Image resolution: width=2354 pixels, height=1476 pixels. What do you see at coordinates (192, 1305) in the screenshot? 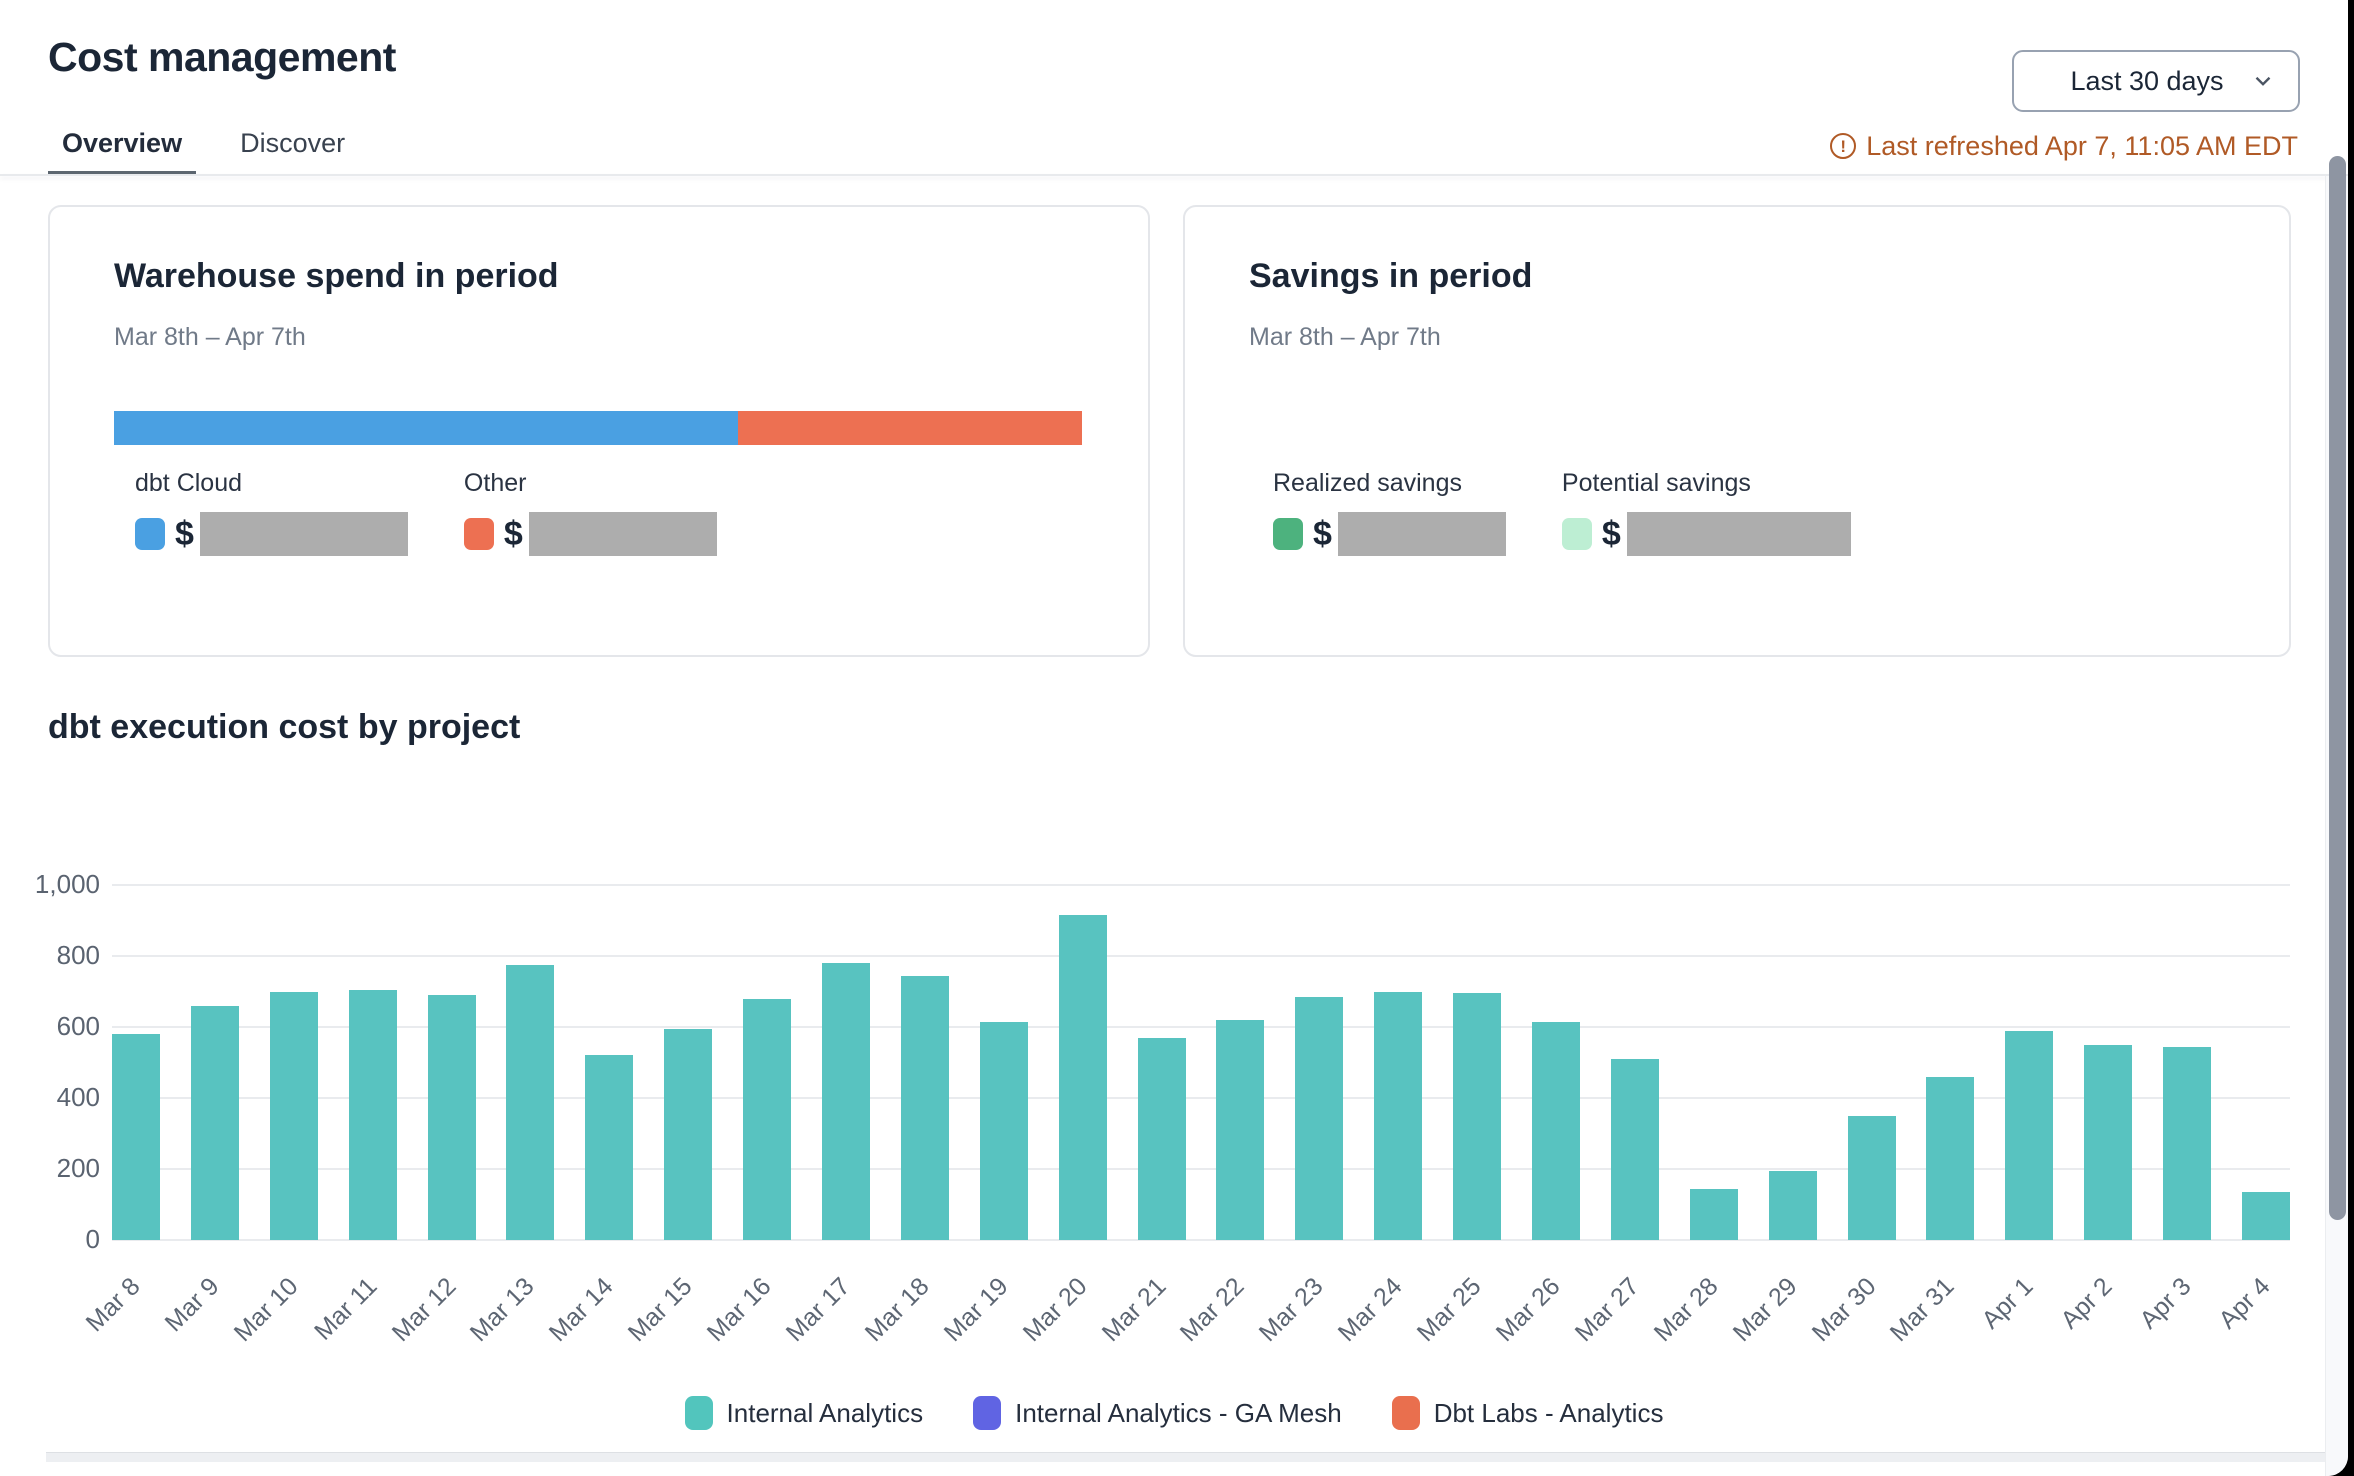
I see `x-tick-label: Mar 9` at bounding box center [192, 1305].